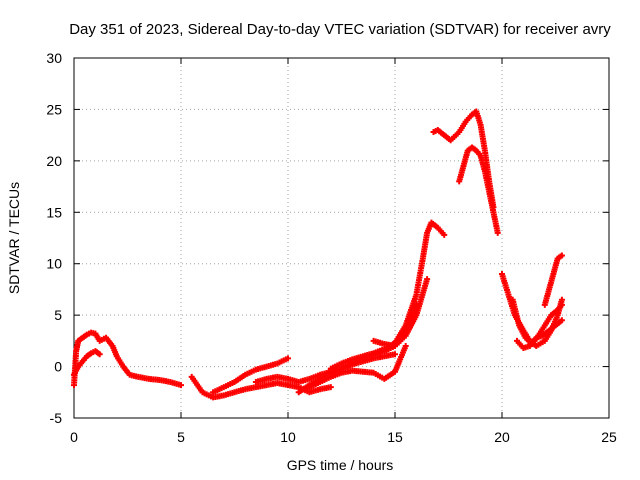  What do you see at coordinates (58, 315) in the screenshot?
I see `y-tick-label: 5` at bounding box center [58, 315].